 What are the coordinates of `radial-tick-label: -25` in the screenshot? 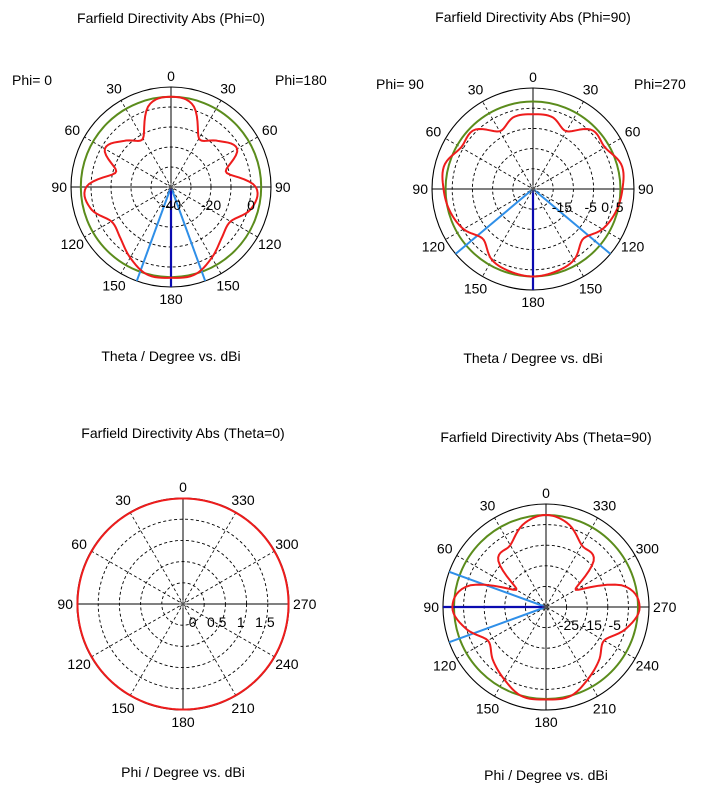 It's located at (569, 625).